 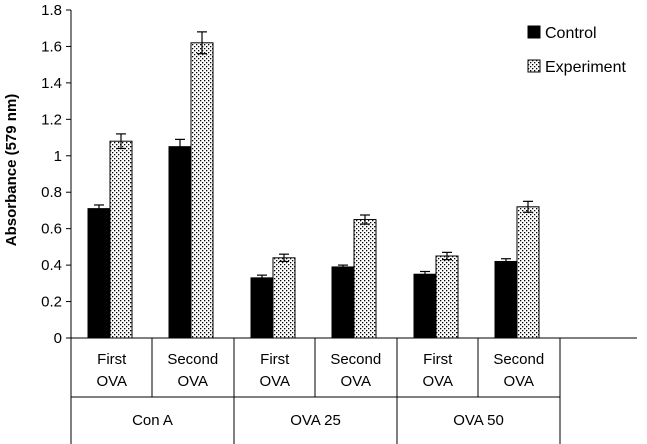 What do you see at coordinates (51, 265) in the screenshot?
I see `y-tick-label: 0.4` at bounding box center [51, 265].